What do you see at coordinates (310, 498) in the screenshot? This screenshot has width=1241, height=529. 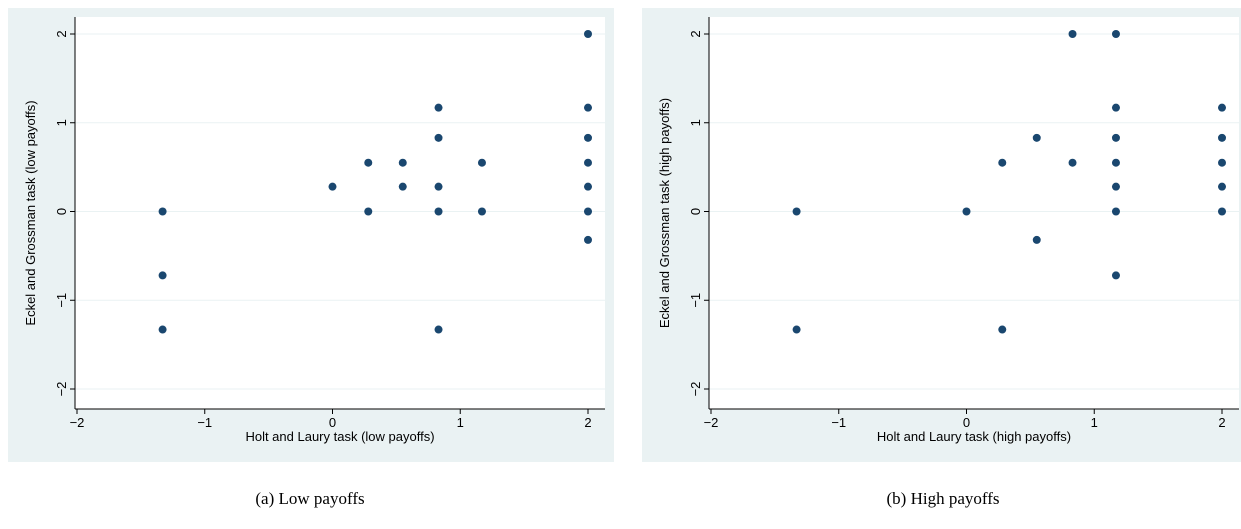 I see `caption-low-payoffs: (a) Low payoffs` at bounding box center [310, 498].